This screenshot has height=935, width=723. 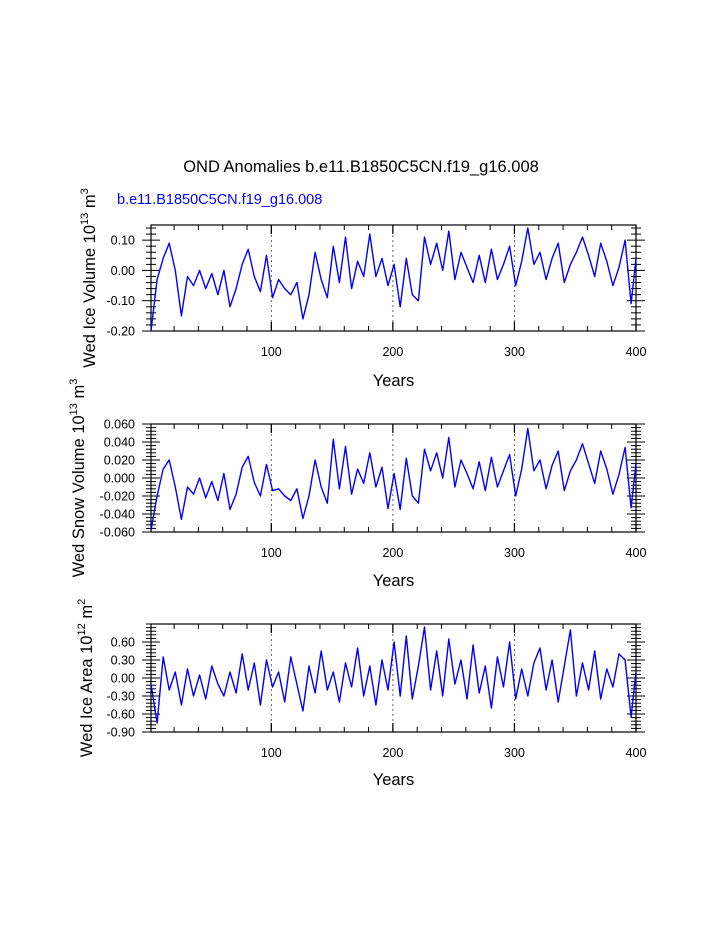 What do you see at coordinates (117, 533) in the screenshot?
I see `y-tick-label: -0.060` at bounding box center [117, 533].